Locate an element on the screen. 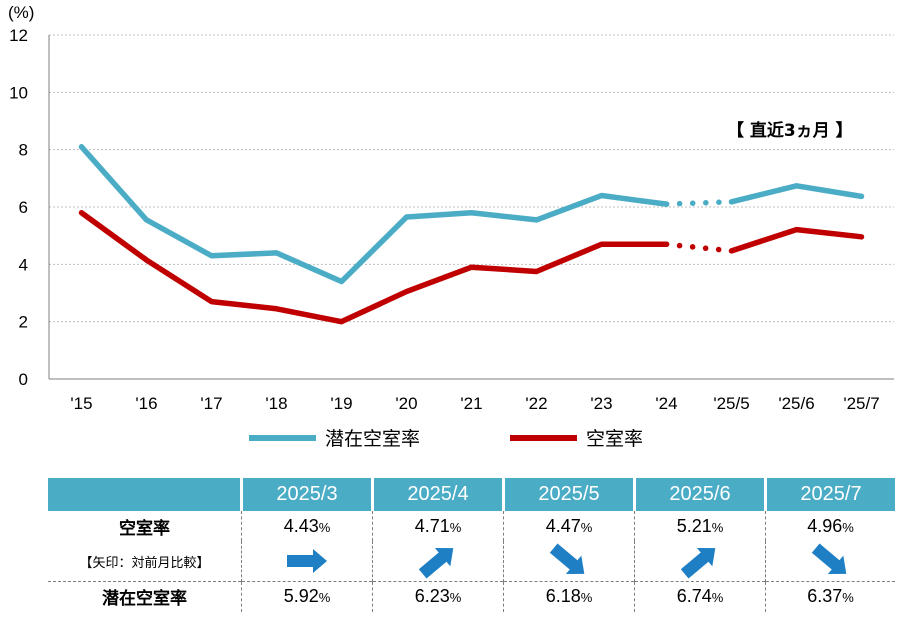 Image resolution: width=900 pixels, height=619 pixels. potential-value: 6.37% is located at coordinates (830, 596).